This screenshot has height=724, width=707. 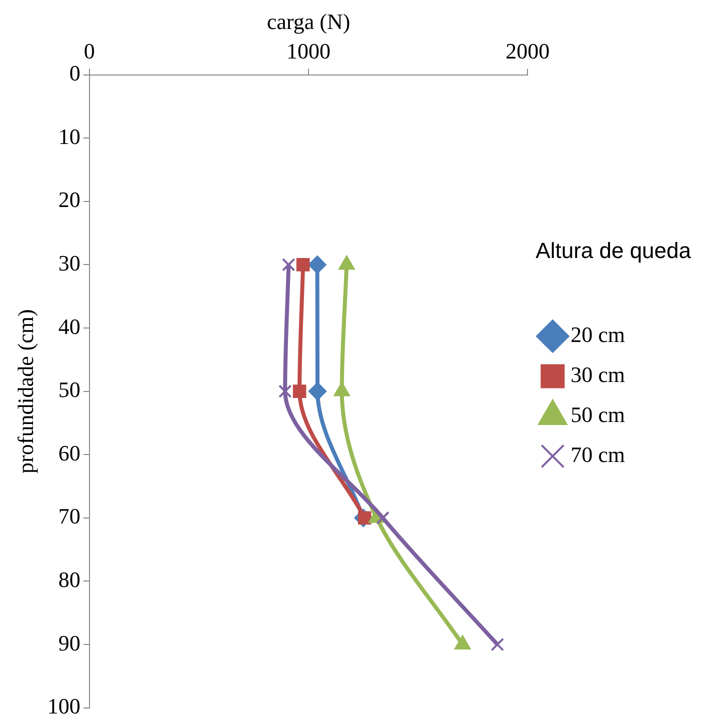 What do you see at coordinates (69, 199) in the screenshot?
I see `y-tick-label: 20` at bounding box center [69, 199].